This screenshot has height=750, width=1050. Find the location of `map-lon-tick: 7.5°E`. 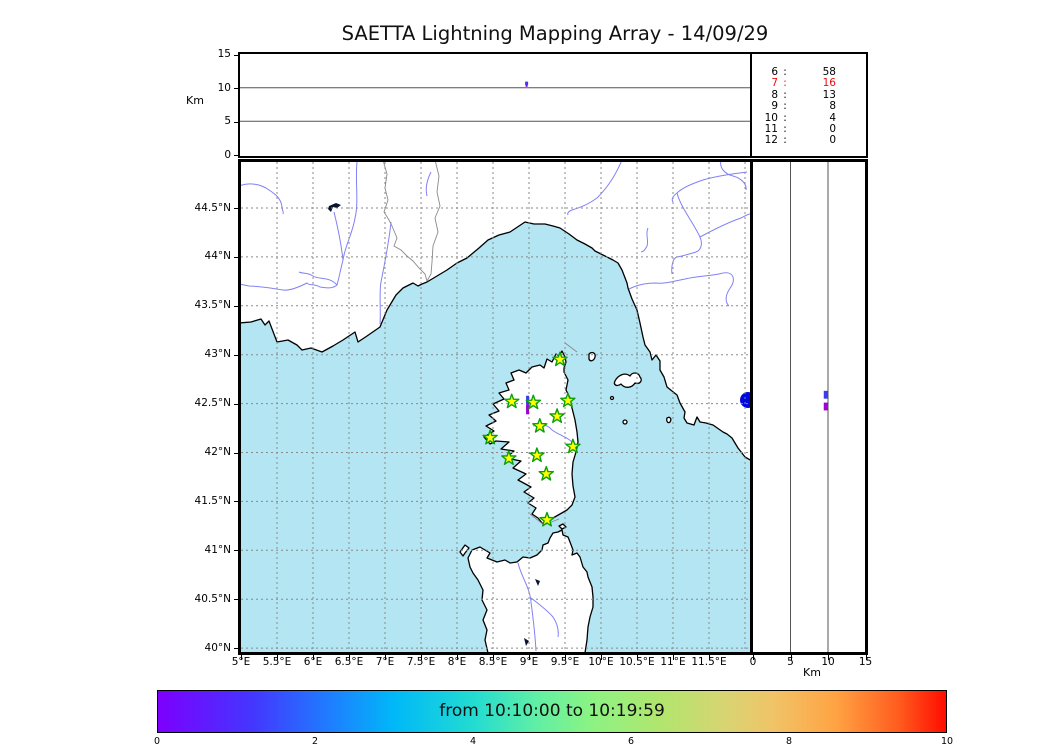

map-lon-tick: 7.5°E is located at coordinates (421, 662).